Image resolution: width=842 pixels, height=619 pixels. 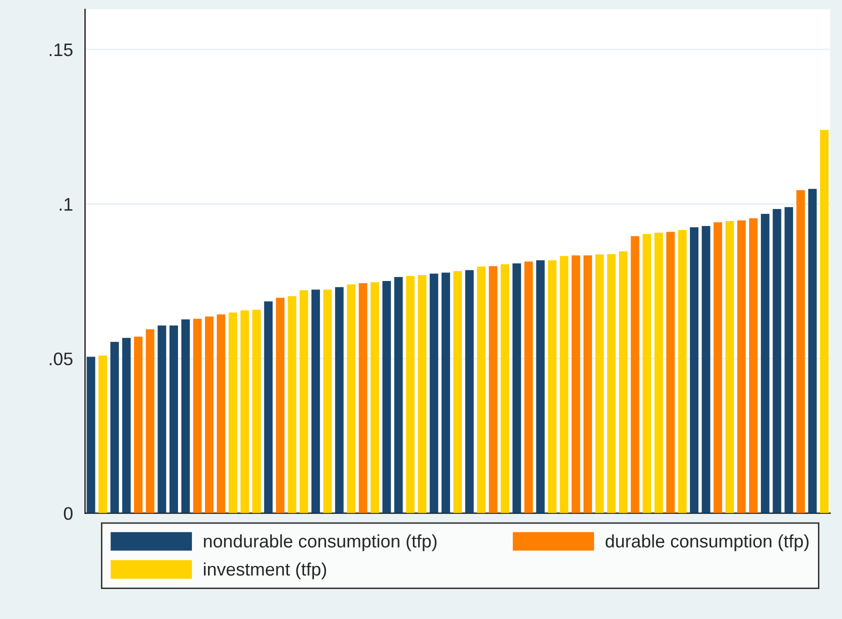 What do you see at coordinates (61, 50) in the screenshot?
I see `y-tick-label: .15` at bounding box center [61, 50].